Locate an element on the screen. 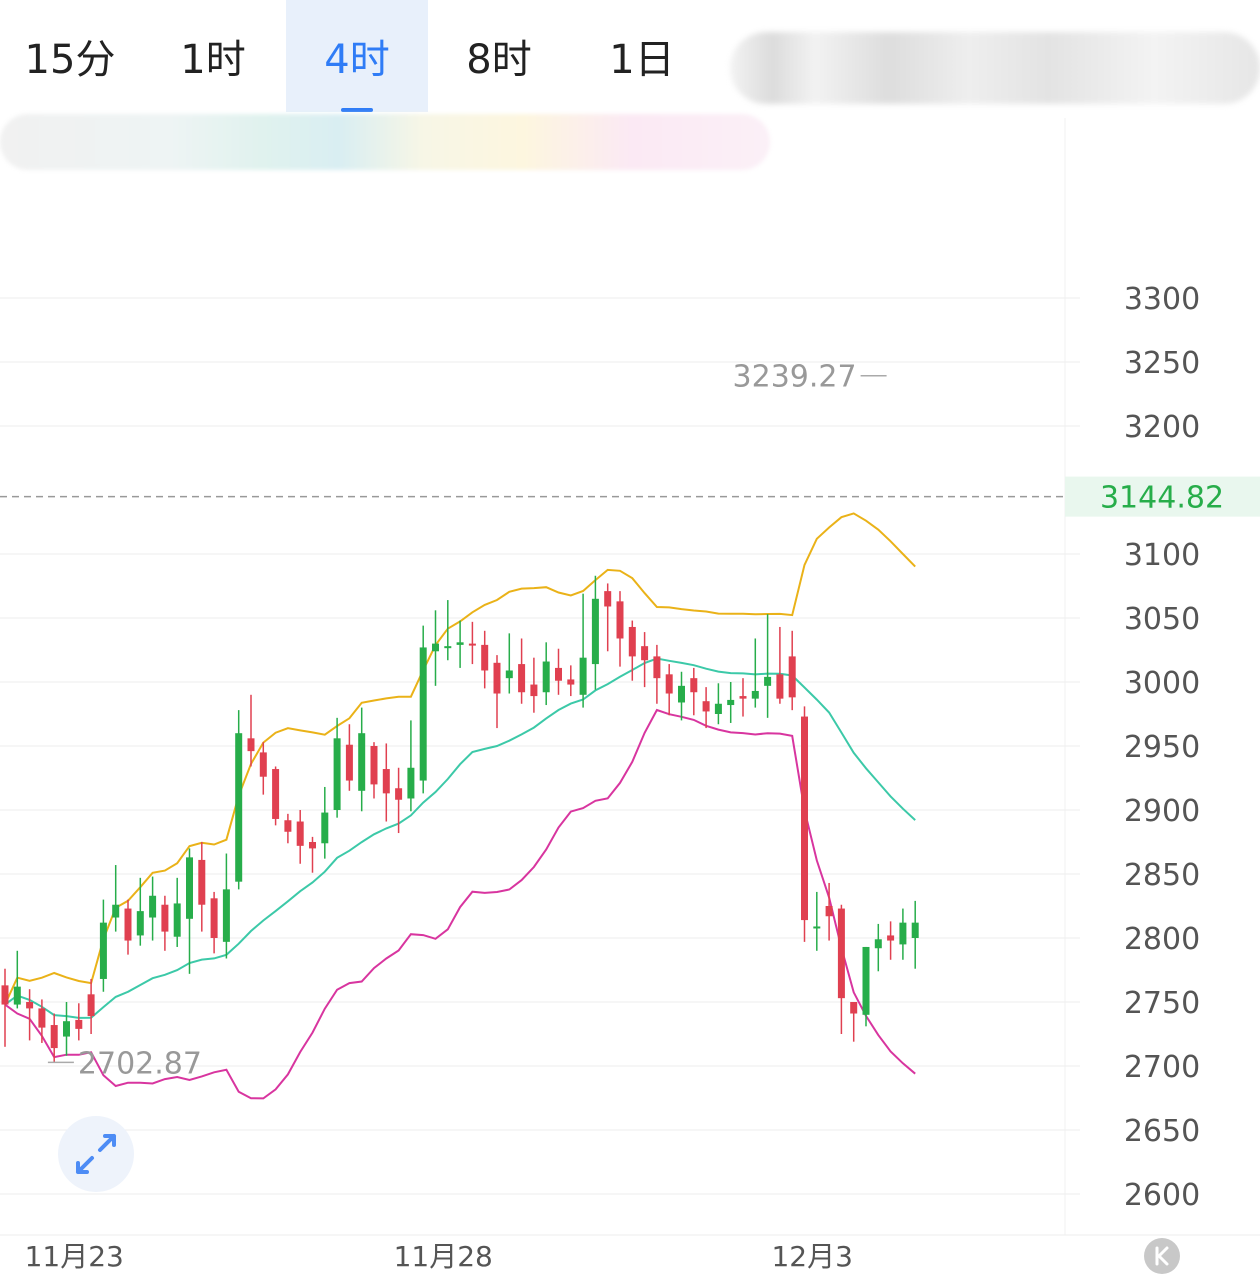 This screenshot has width=1260, height=1281. x-axis: 11月23 11月28 12月3 is located at coordinates (439, 1256).